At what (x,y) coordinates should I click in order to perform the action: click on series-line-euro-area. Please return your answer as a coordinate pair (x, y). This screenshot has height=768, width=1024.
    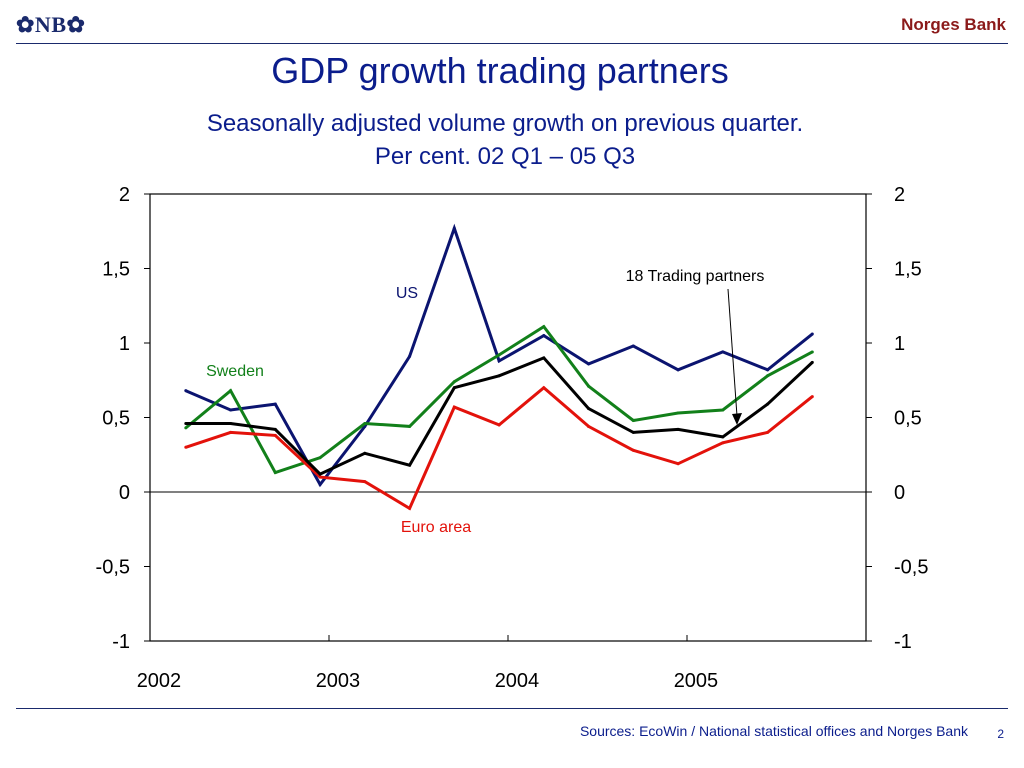
    Looking at the image, I should click on (499, 448).